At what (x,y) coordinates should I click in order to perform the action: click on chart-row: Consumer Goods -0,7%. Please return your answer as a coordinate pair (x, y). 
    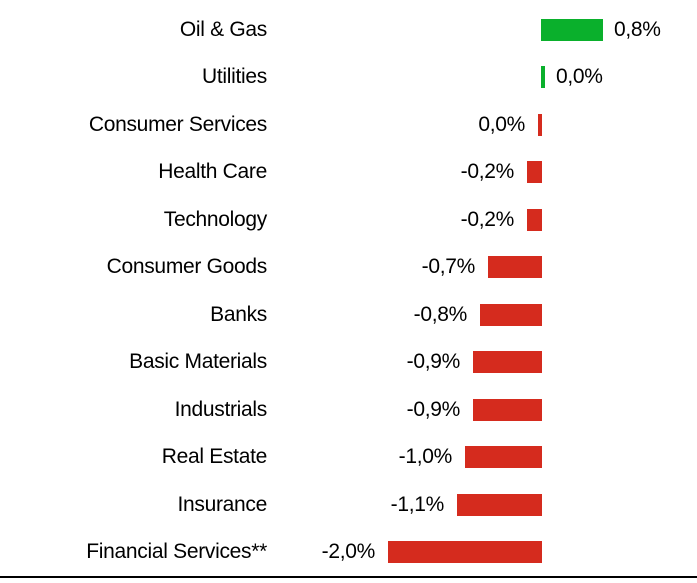
    Looking at the image, I should click on (348, 268).